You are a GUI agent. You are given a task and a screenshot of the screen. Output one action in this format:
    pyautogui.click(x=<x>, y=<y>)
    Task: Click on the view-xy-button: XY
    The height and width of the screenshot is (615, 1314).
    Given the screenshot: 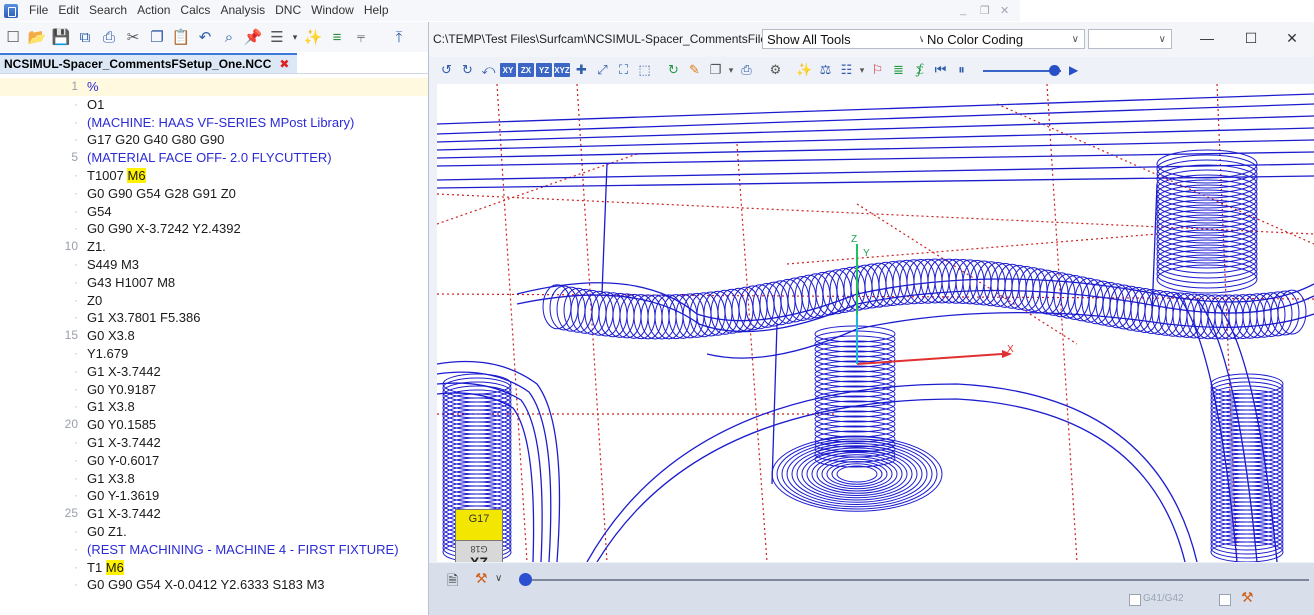 What is the action you would take?
    pyautogui.click(x=508, y=70)
    